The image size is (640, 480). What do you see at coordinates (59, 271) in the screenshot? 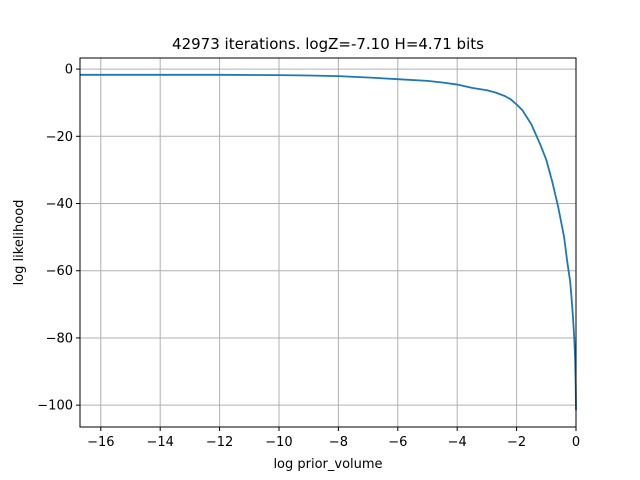
I see `y-tick-label: −60` at bounding box center [59, 271].